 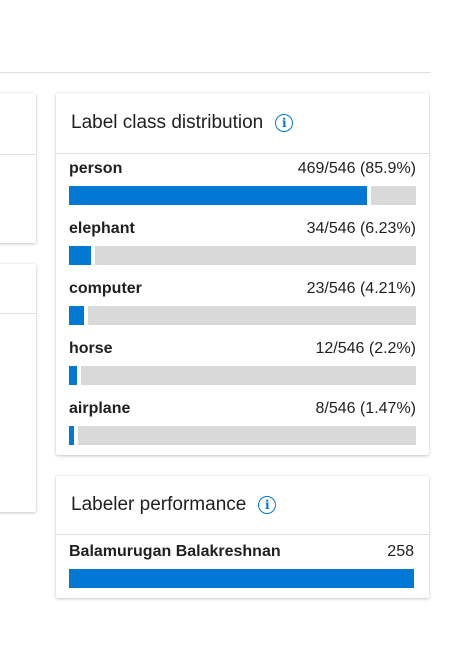 I want to click on label-class-row: computer 23/546 (4.21%), so click(x=242, y=304).